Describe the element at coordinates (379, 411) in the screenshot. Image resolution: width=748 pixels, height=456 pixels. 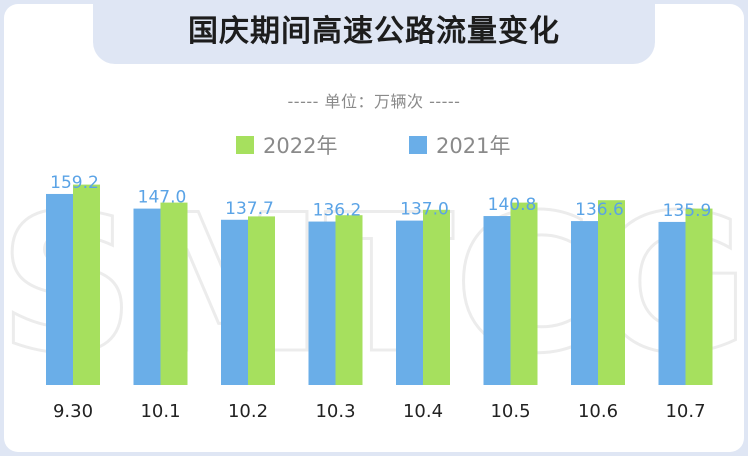
I see `category-labels-group: 9.30 10.1 10.2 10.3 10.4 10.5 10.6 10.7` at that location.